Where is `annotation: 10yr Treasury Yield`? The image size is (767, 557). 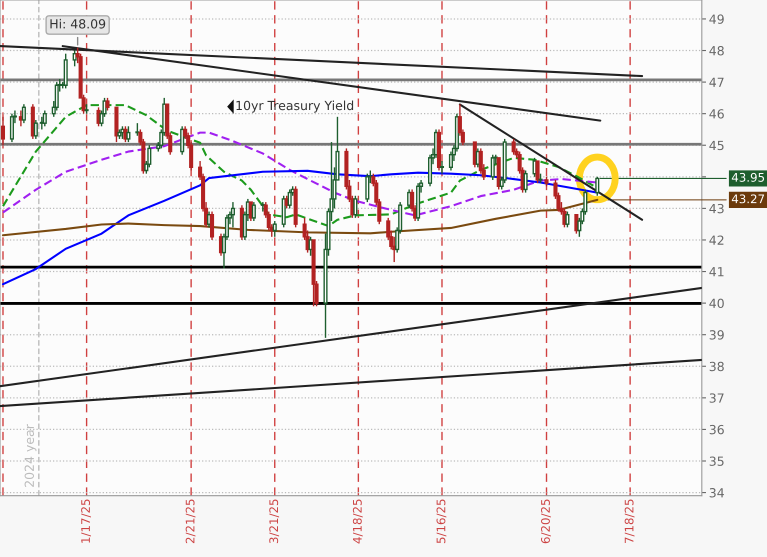 annotation: 10yr Treasury Yield is located at coordinates (295, 106).